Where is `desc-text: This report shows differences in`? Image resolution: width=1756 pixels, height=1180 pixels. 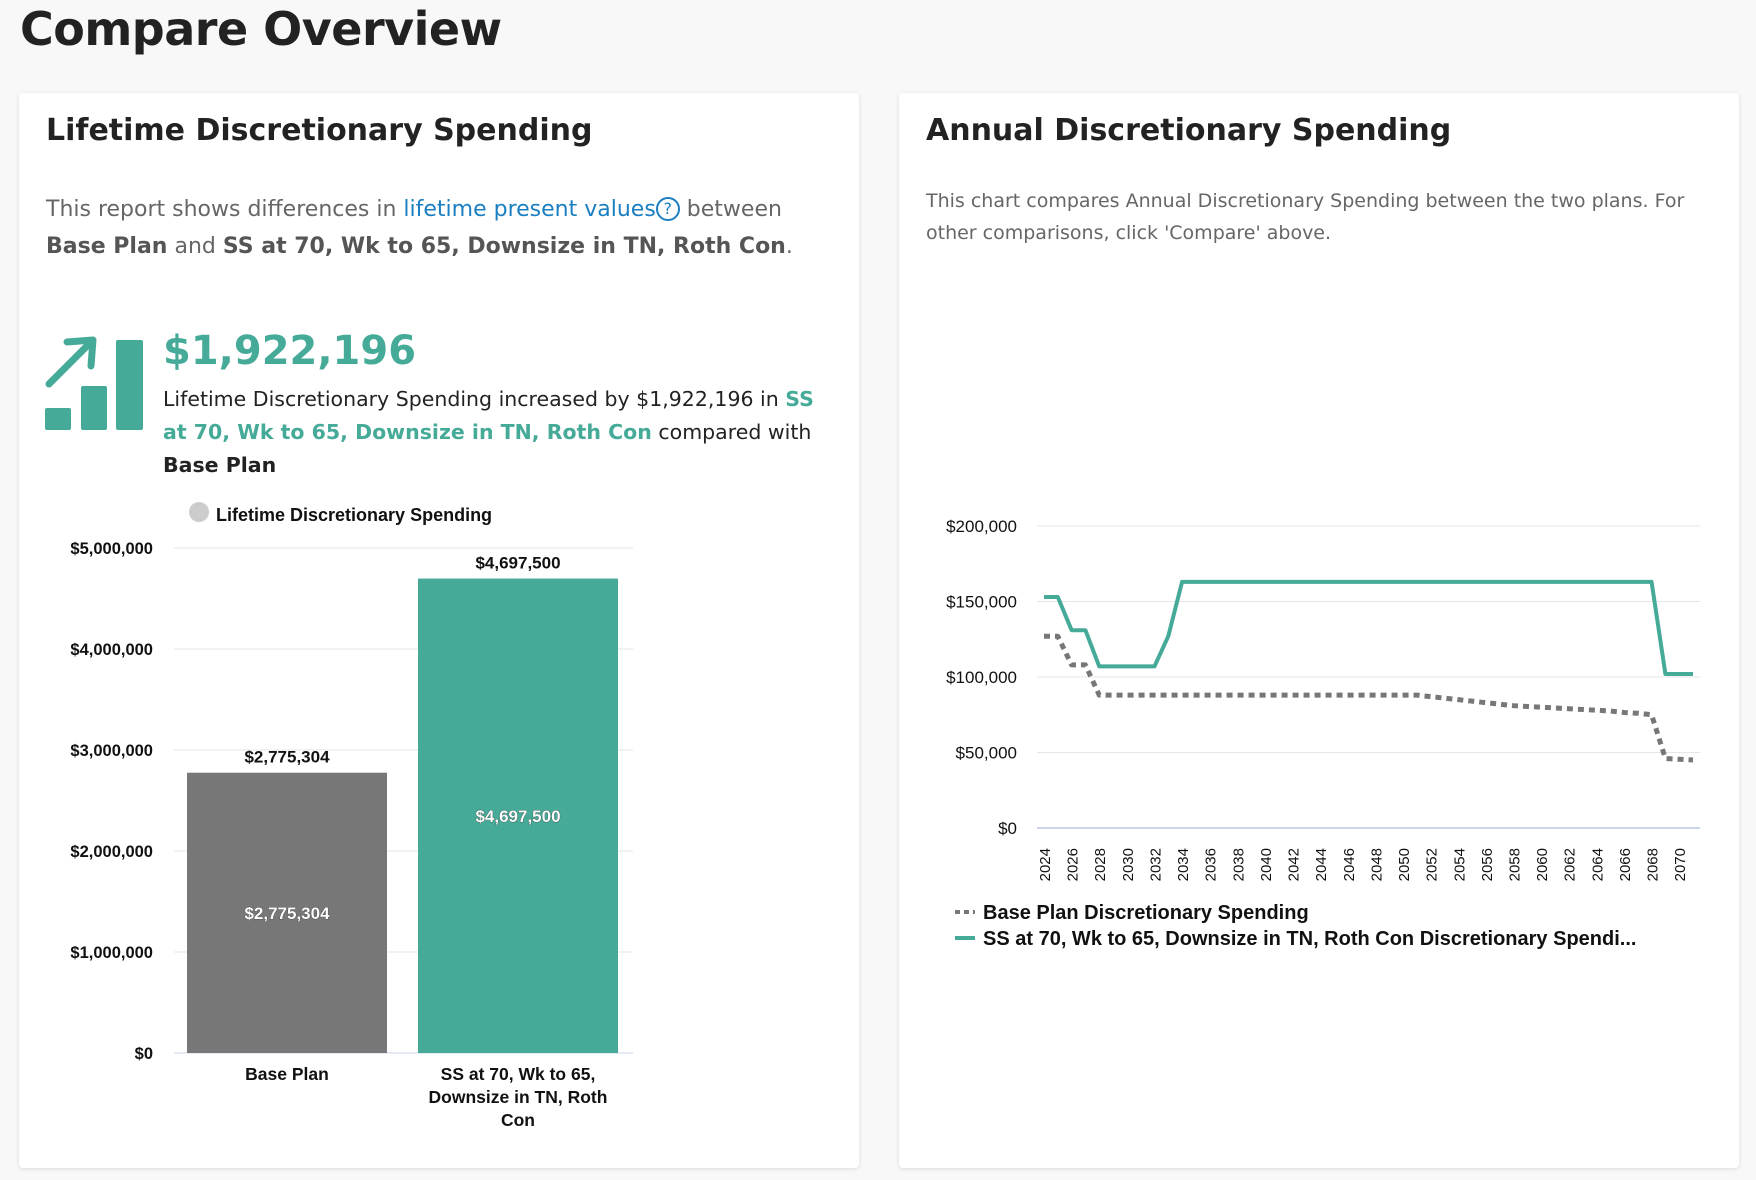 desc-text: This report shows differences in is located at coordinates (221, 209).